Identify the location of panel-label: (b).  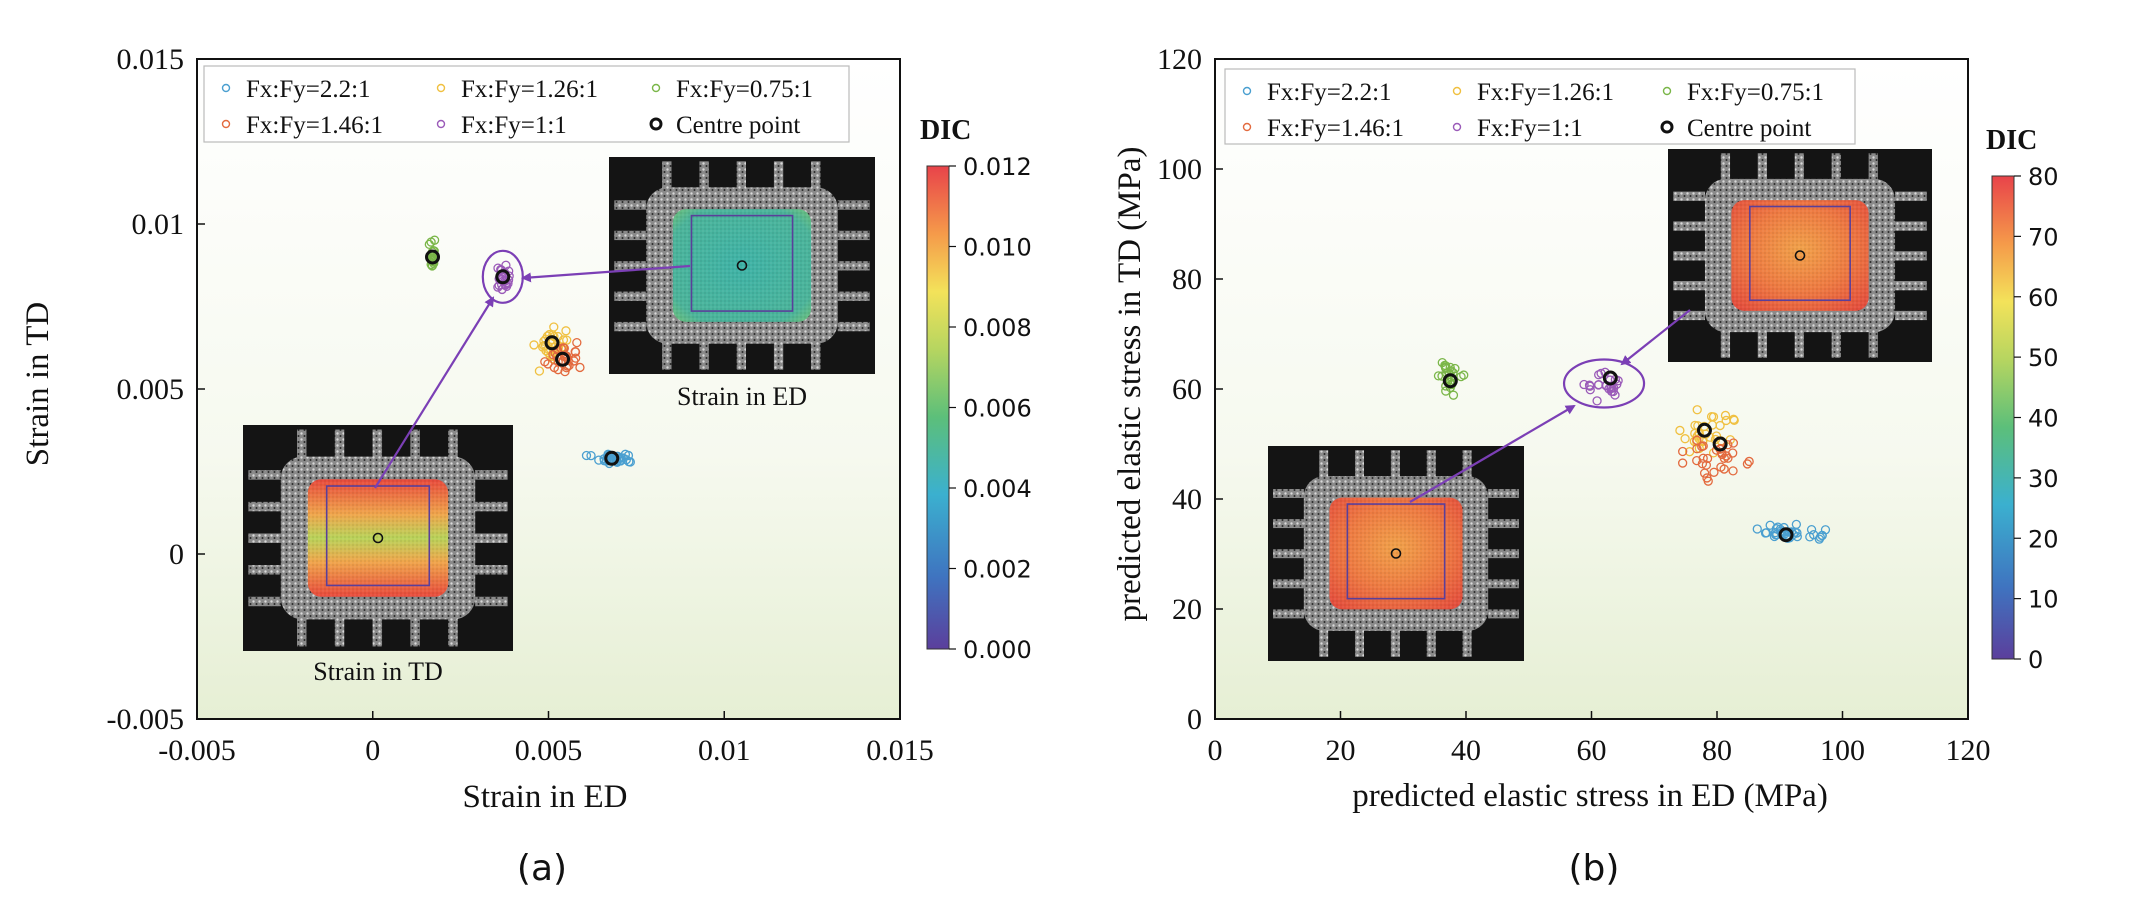
(1594, 868).